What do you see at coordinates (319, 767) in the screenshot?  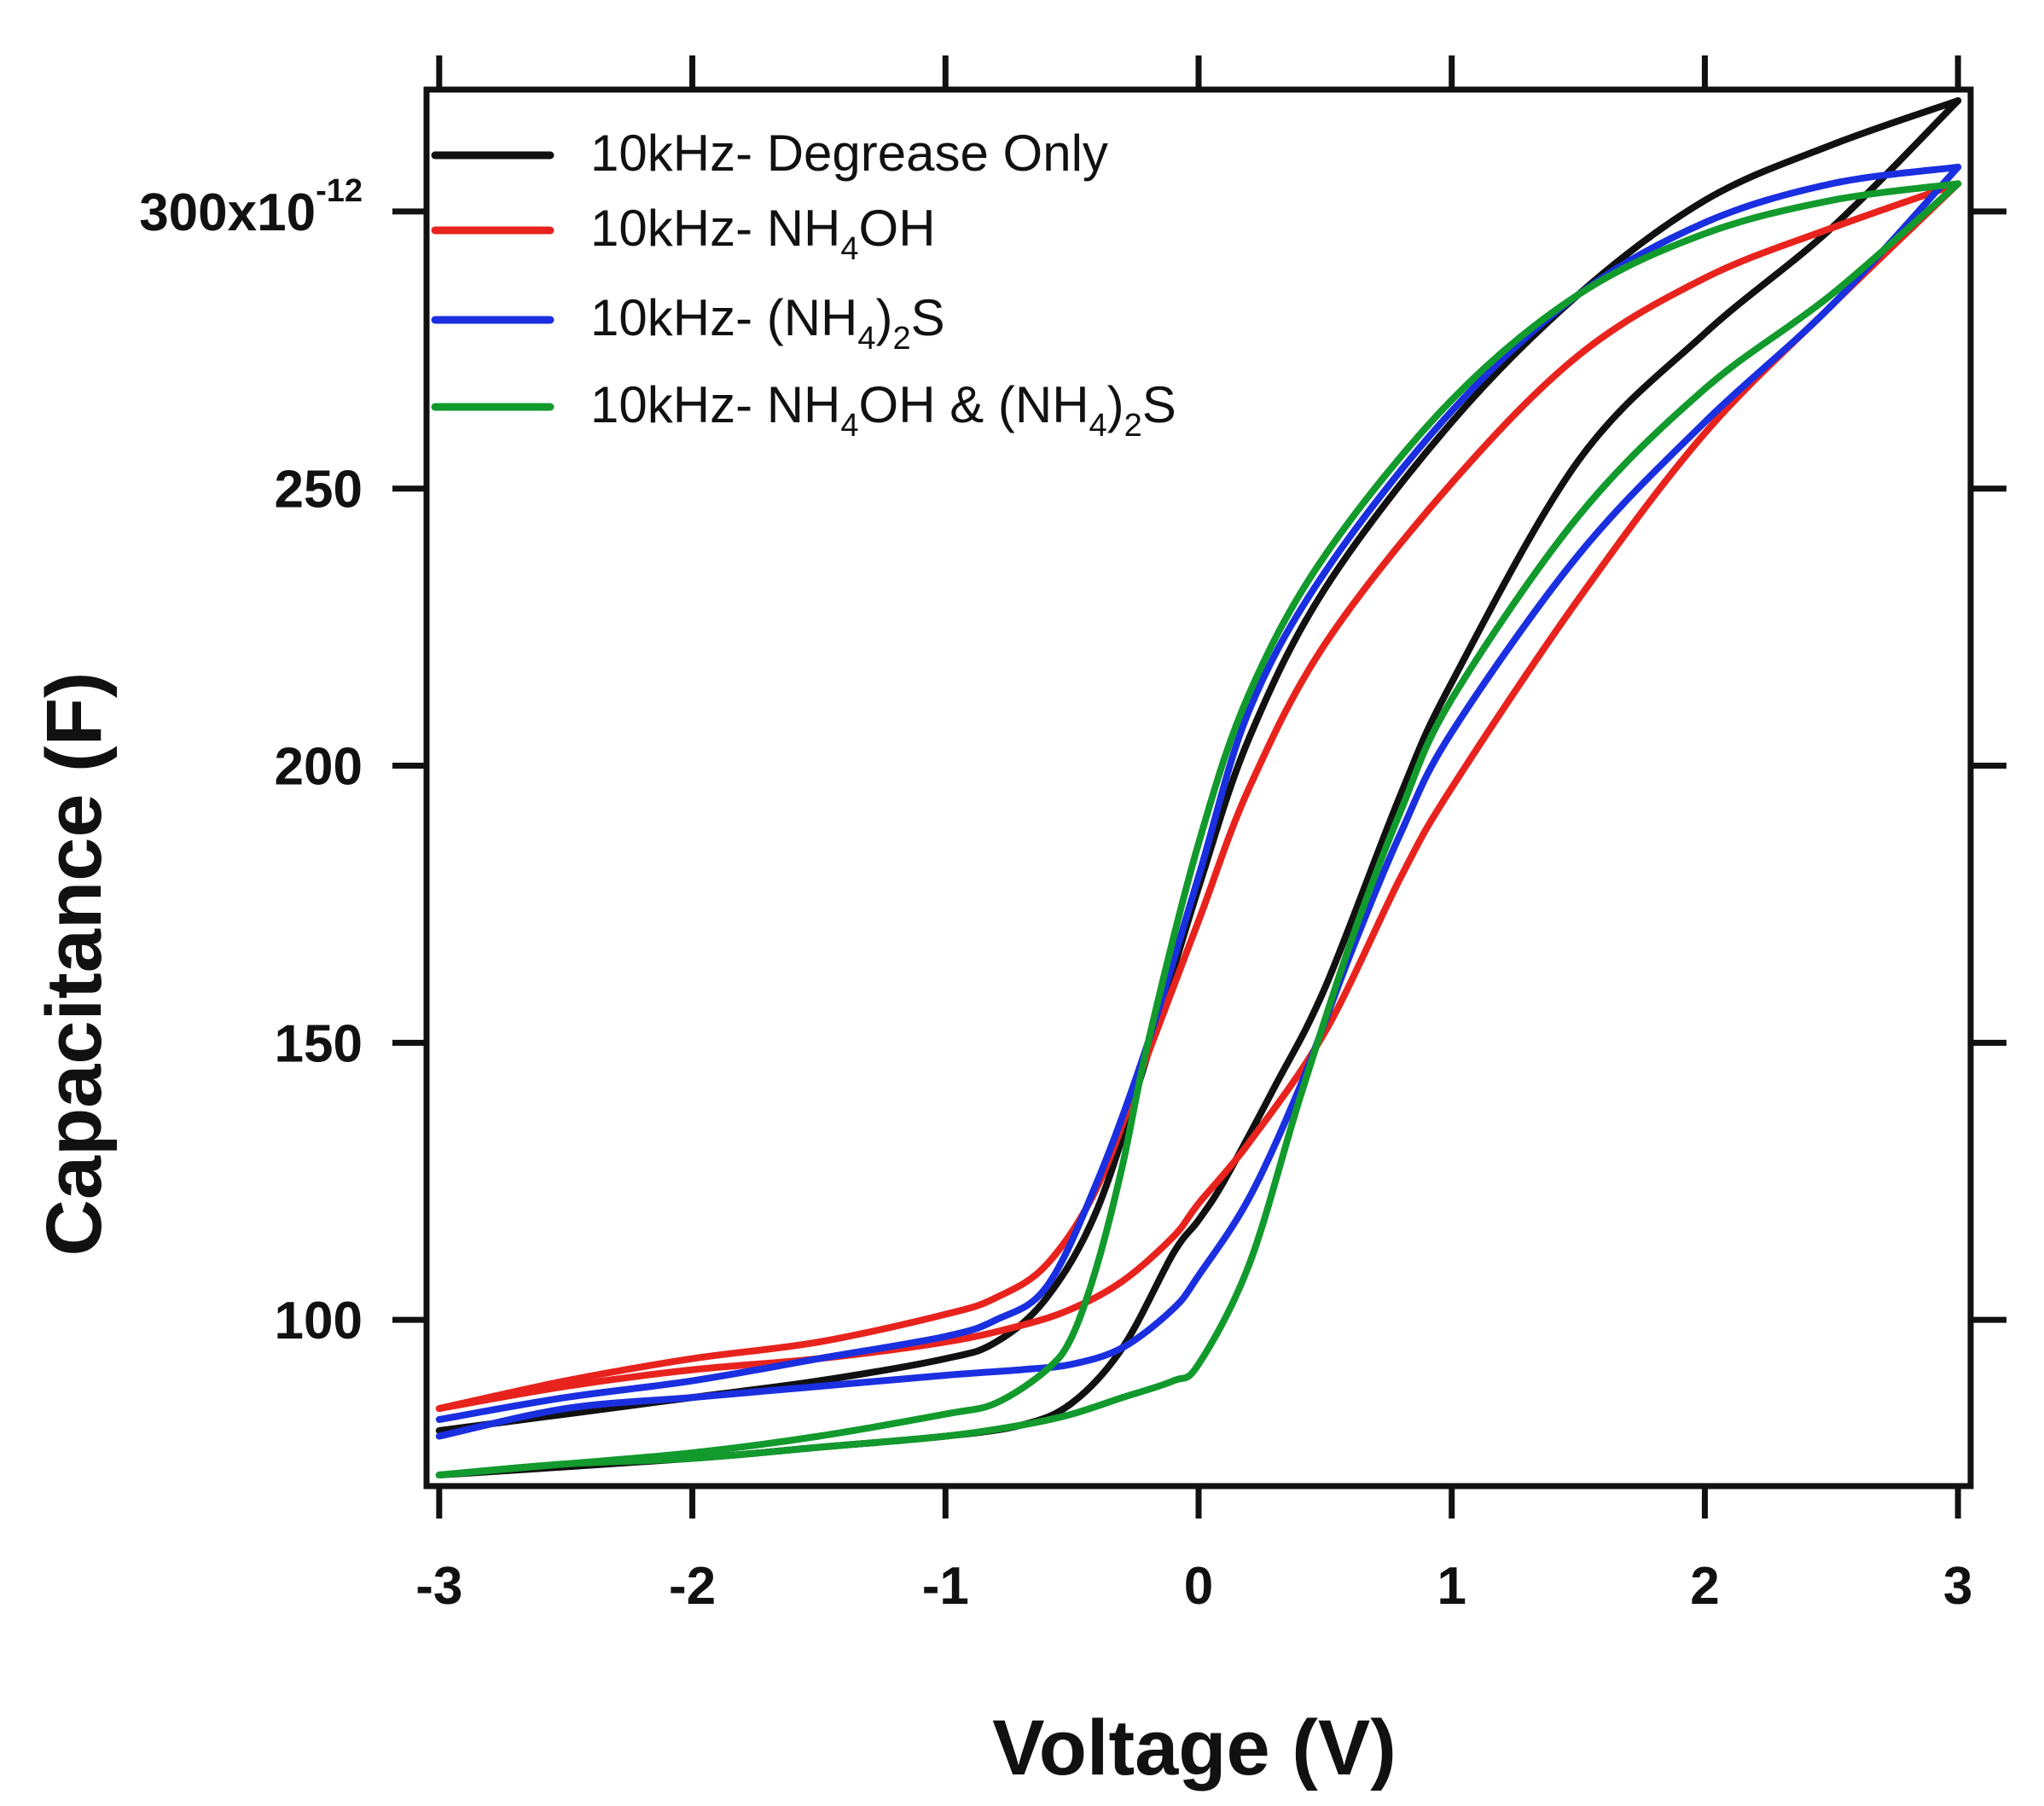 I see `y-tick-label: 200` at bounding box center [319, 767].